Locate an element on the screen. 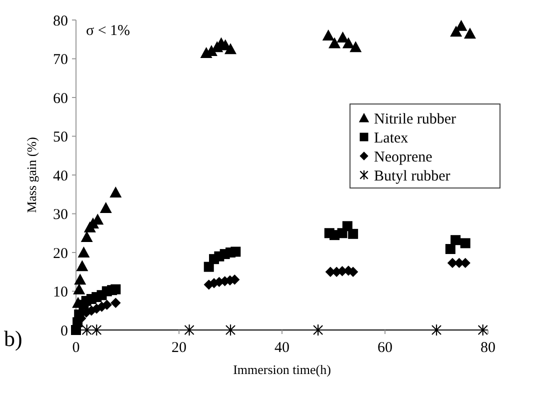 The height and width of the screenshot is (394, 534). y-tick-label: 40 is located at coordinates (60, 176).